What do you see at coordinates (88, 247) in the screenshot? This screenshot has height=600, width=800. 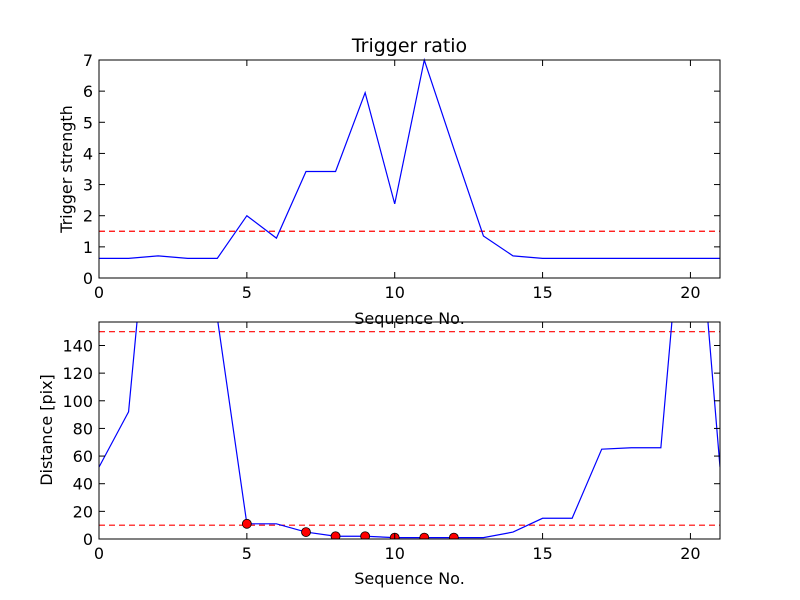 I see `y-tick-label: 1` at bounding box center [88, 247].